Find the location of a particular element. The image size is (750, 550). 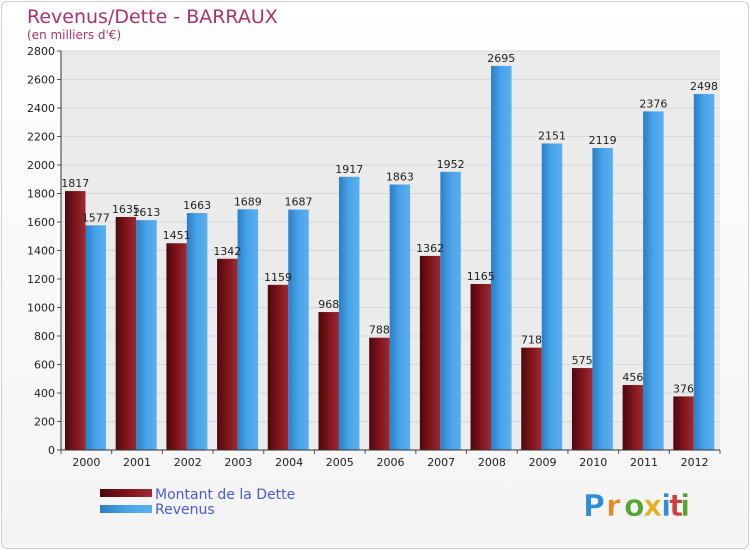

x-tick-label: 2001 is located at coordinates (137, 462).